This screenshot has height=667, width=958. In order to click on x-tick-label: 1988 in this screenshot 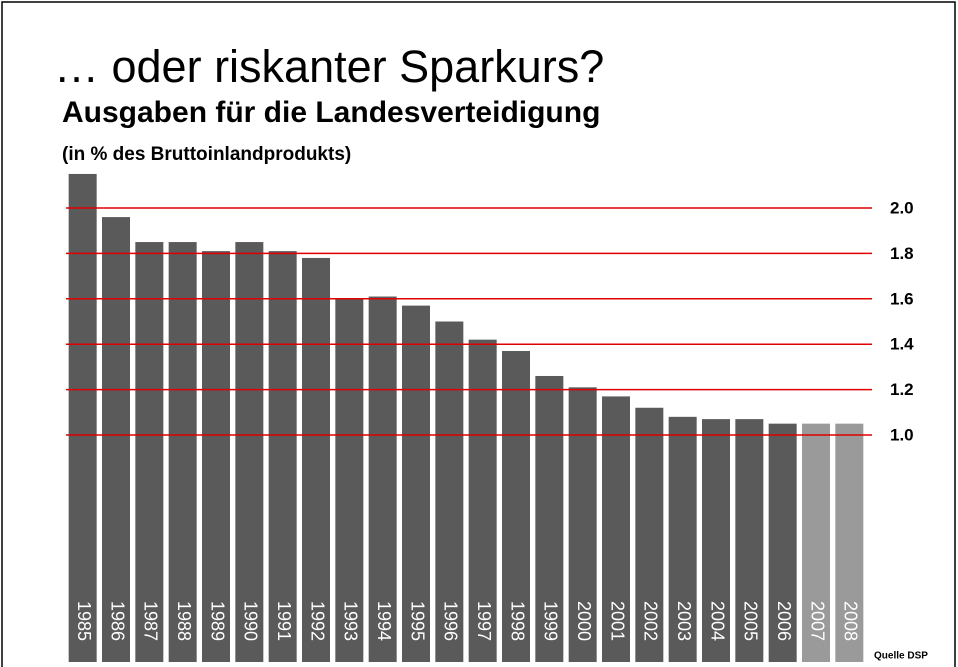, I will do `click(184, 621)`.